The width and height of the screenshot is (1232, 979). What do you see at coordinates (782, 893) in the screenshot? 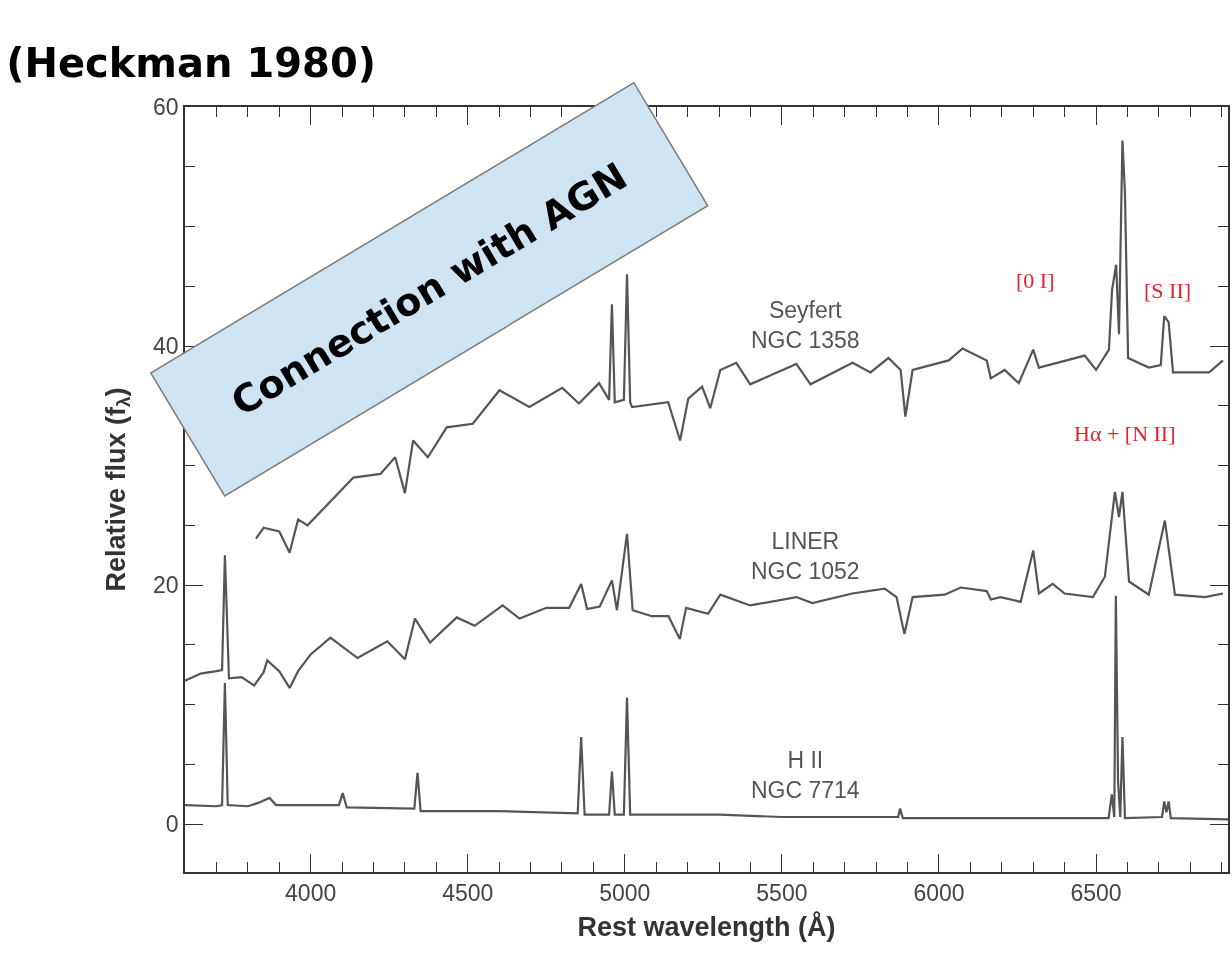
I see `x-tick-label: 5500` at bounding box center [782, 893].